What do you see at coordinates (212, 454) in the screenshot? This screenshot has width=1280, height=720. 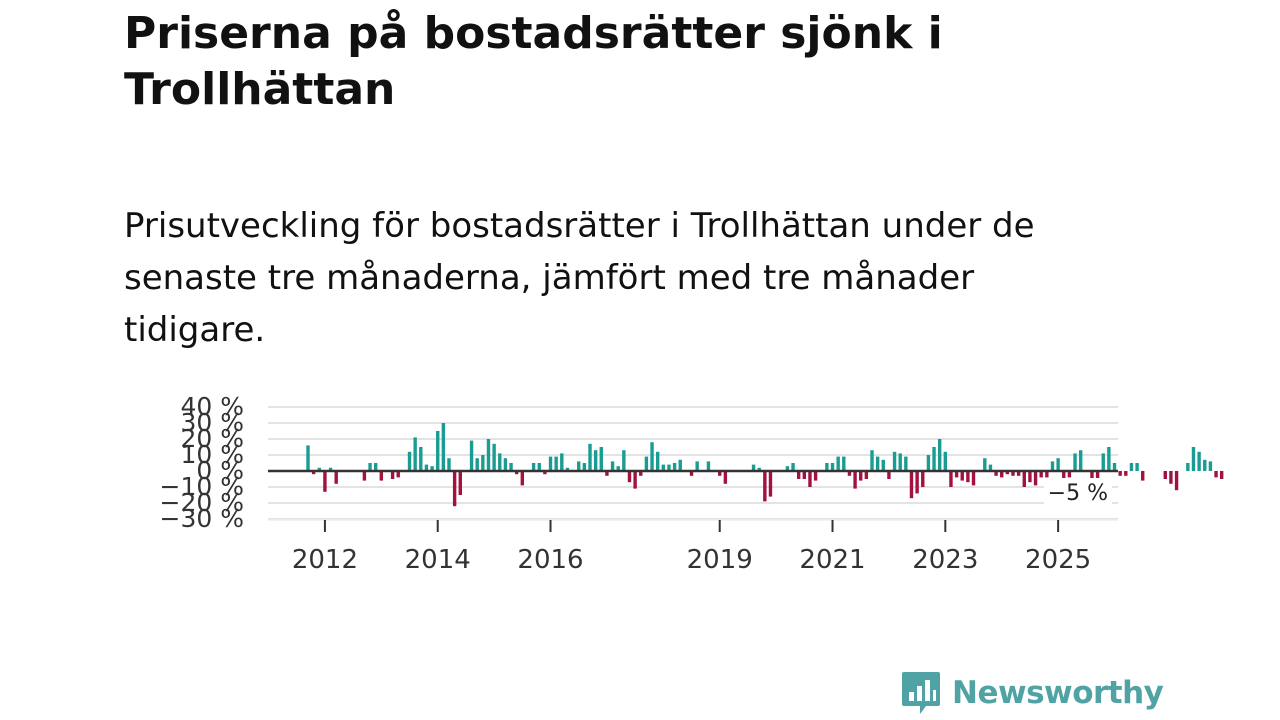 I see `y-tick-label: 10 %` at bounding box center [212, 454].